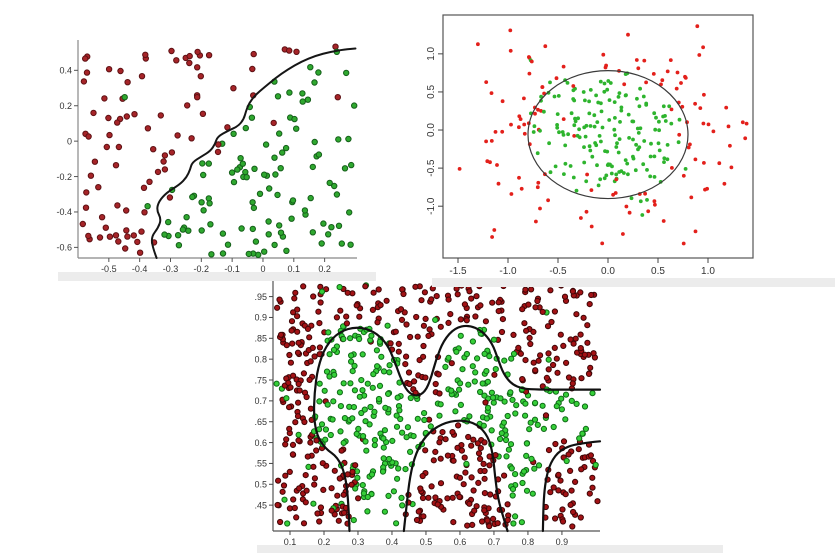  Describe the element at coordinates (528, 542) in the screenshot. I see `x-tick-label: 0.8` at that location.